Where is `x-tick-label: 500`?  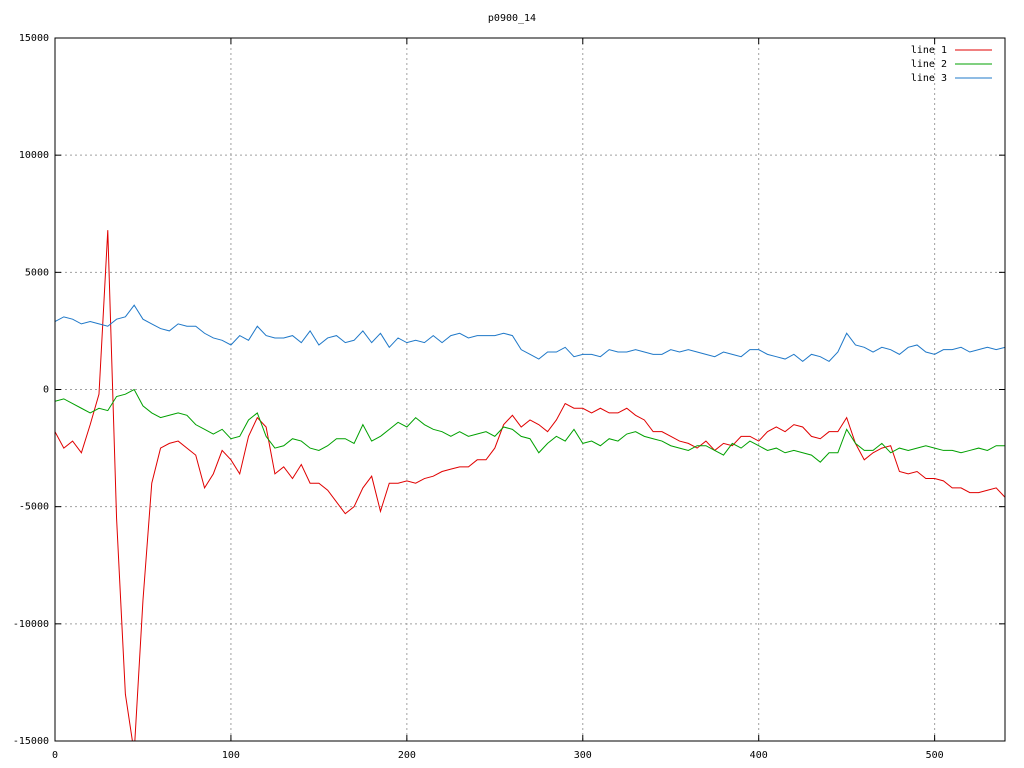 x-tick-label: 500 is located at coordinates (935, 755).